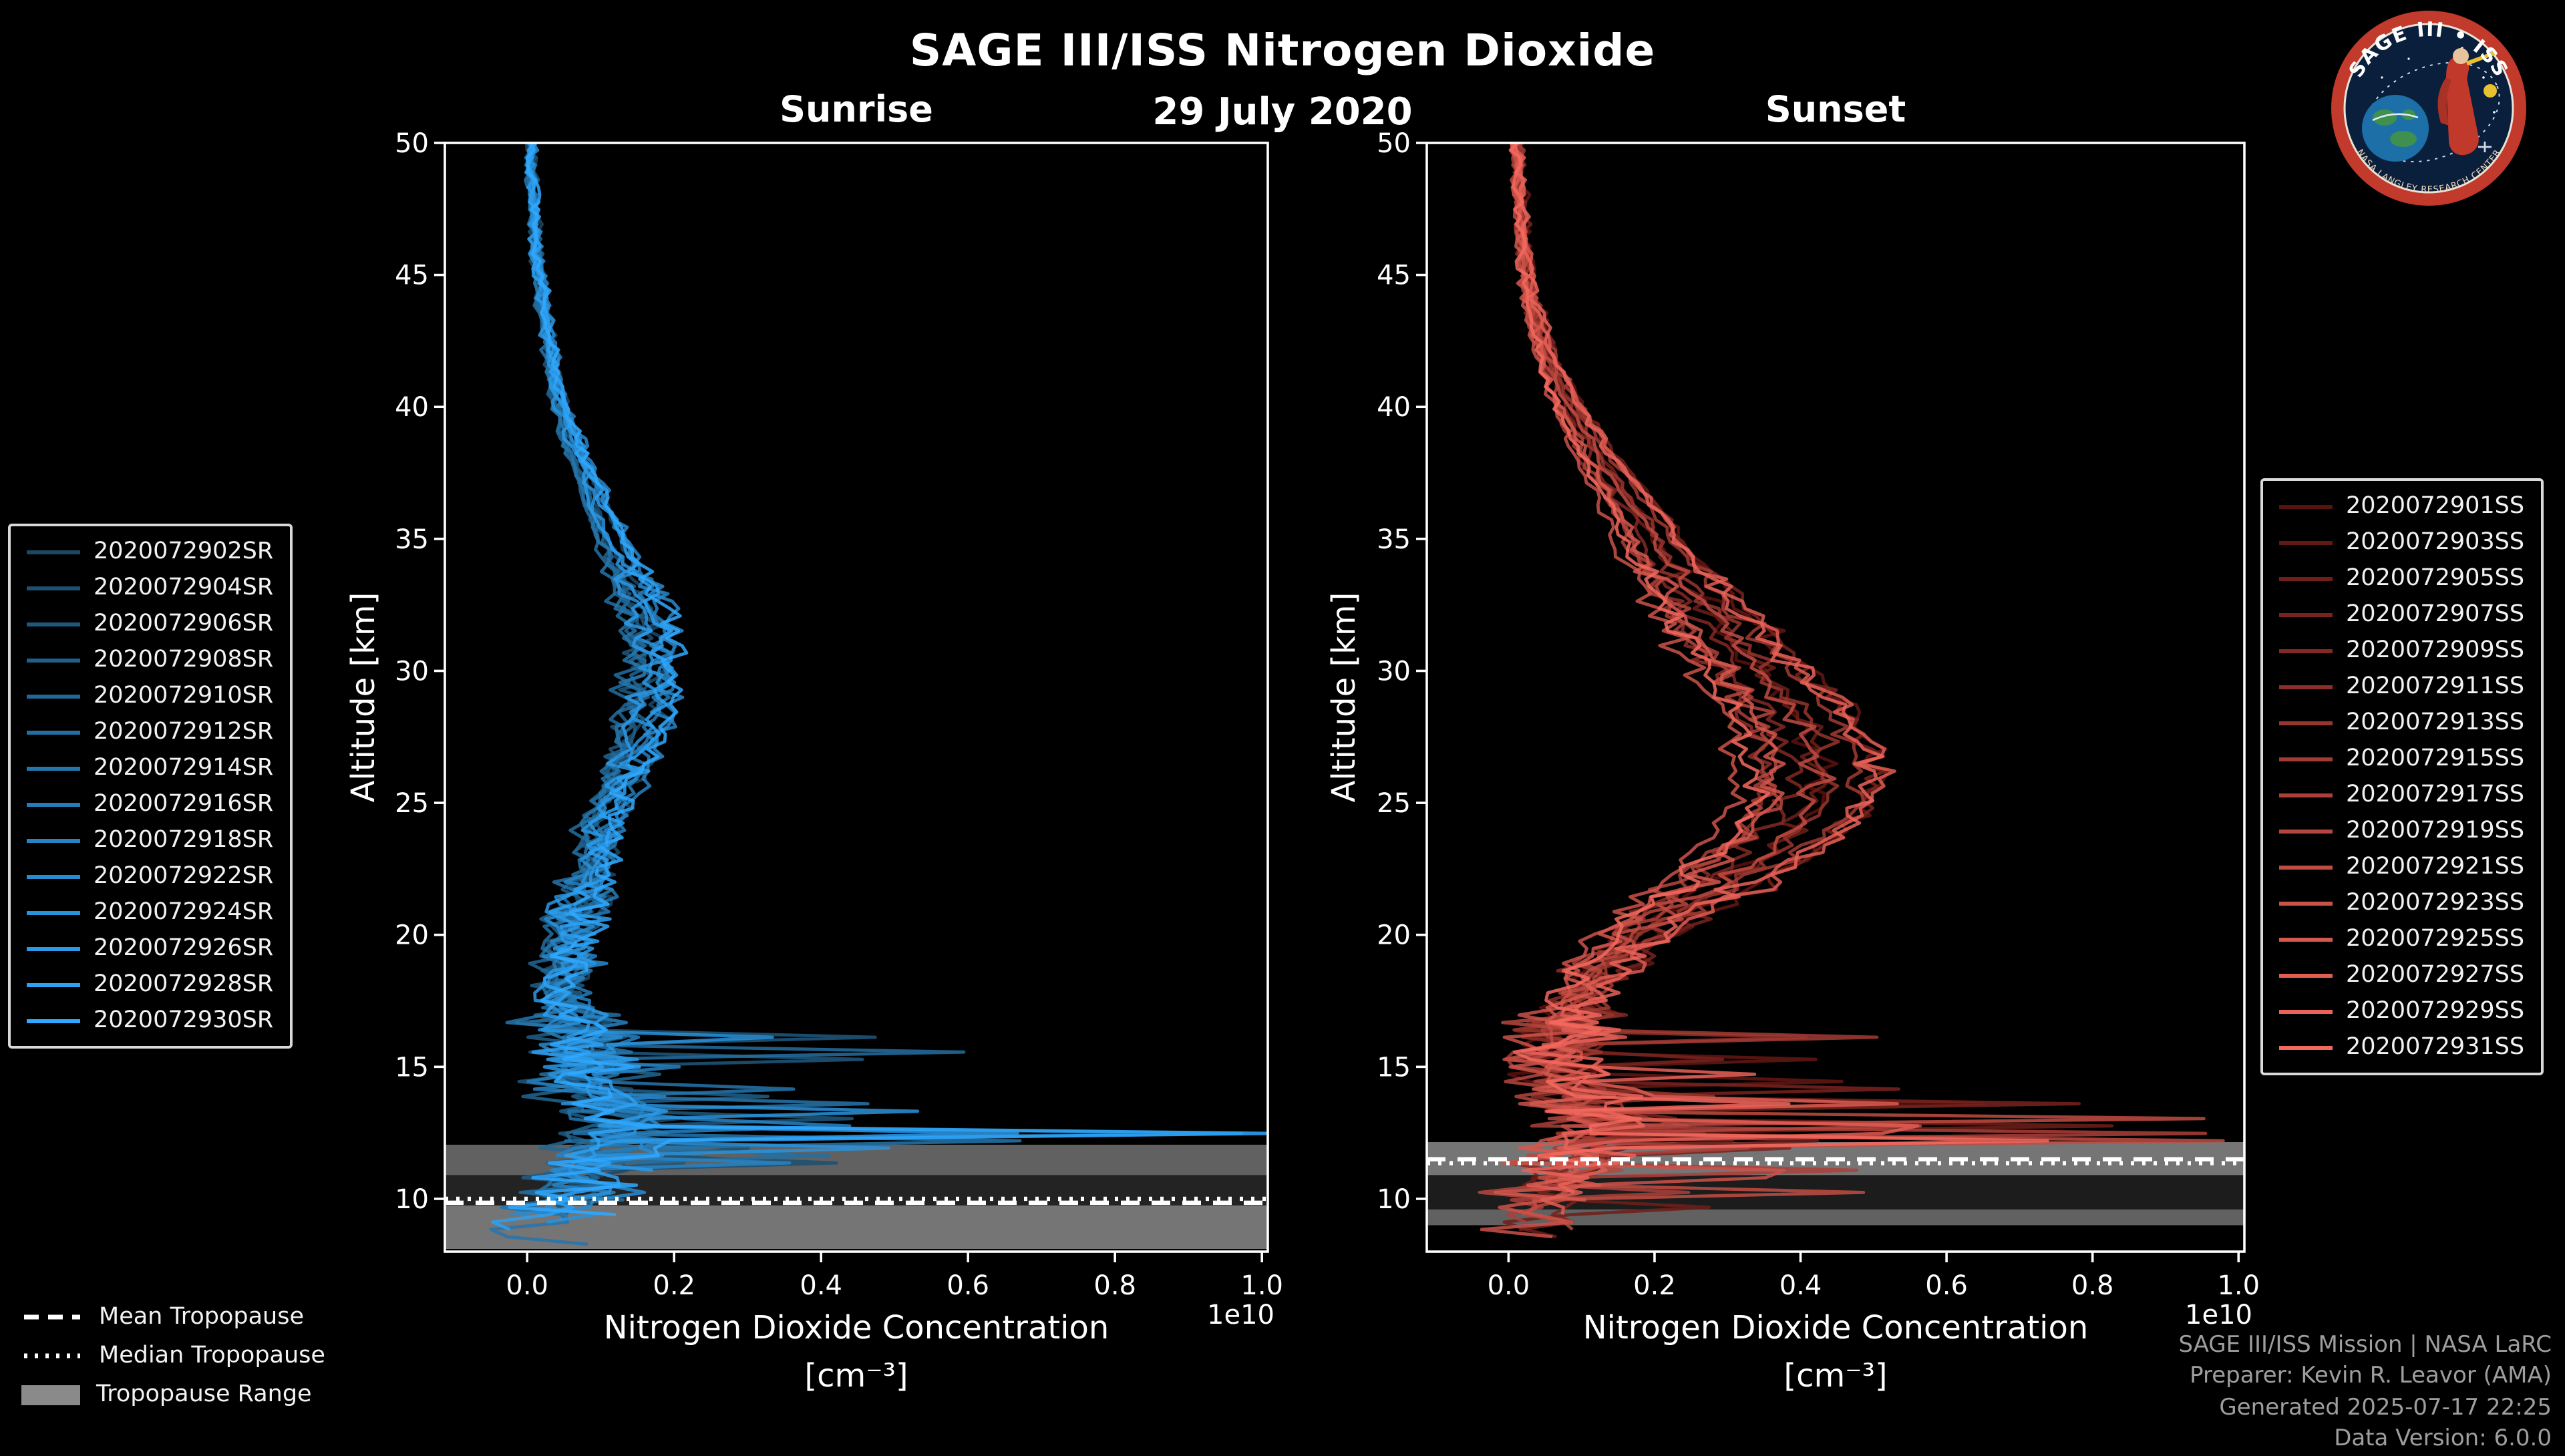 The image size is (2565, 1456). Describe the element at coordinates (204, 1394) in the screenshot. I see `tropopause-range-label: Tropopause Range` at that location.